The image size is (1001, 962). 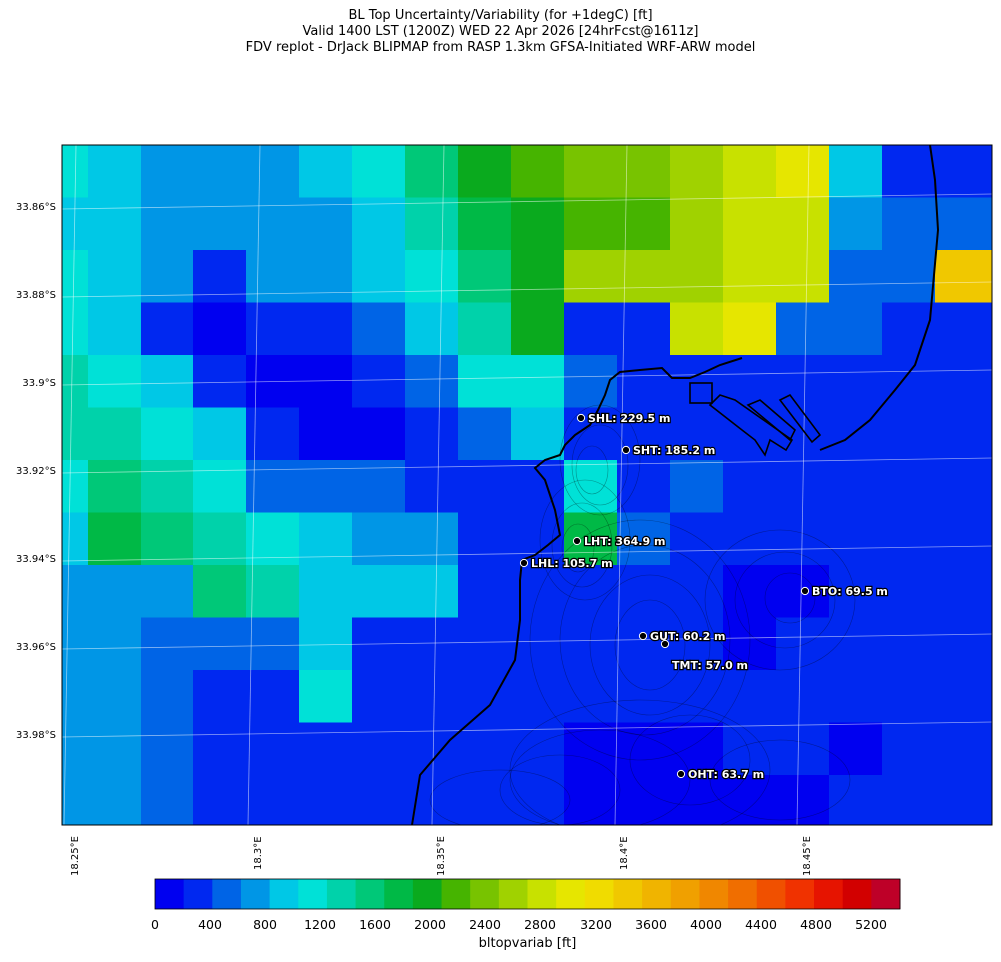 I want to click on lat-label-6: 33.96°S, so click(x=36, y=647).